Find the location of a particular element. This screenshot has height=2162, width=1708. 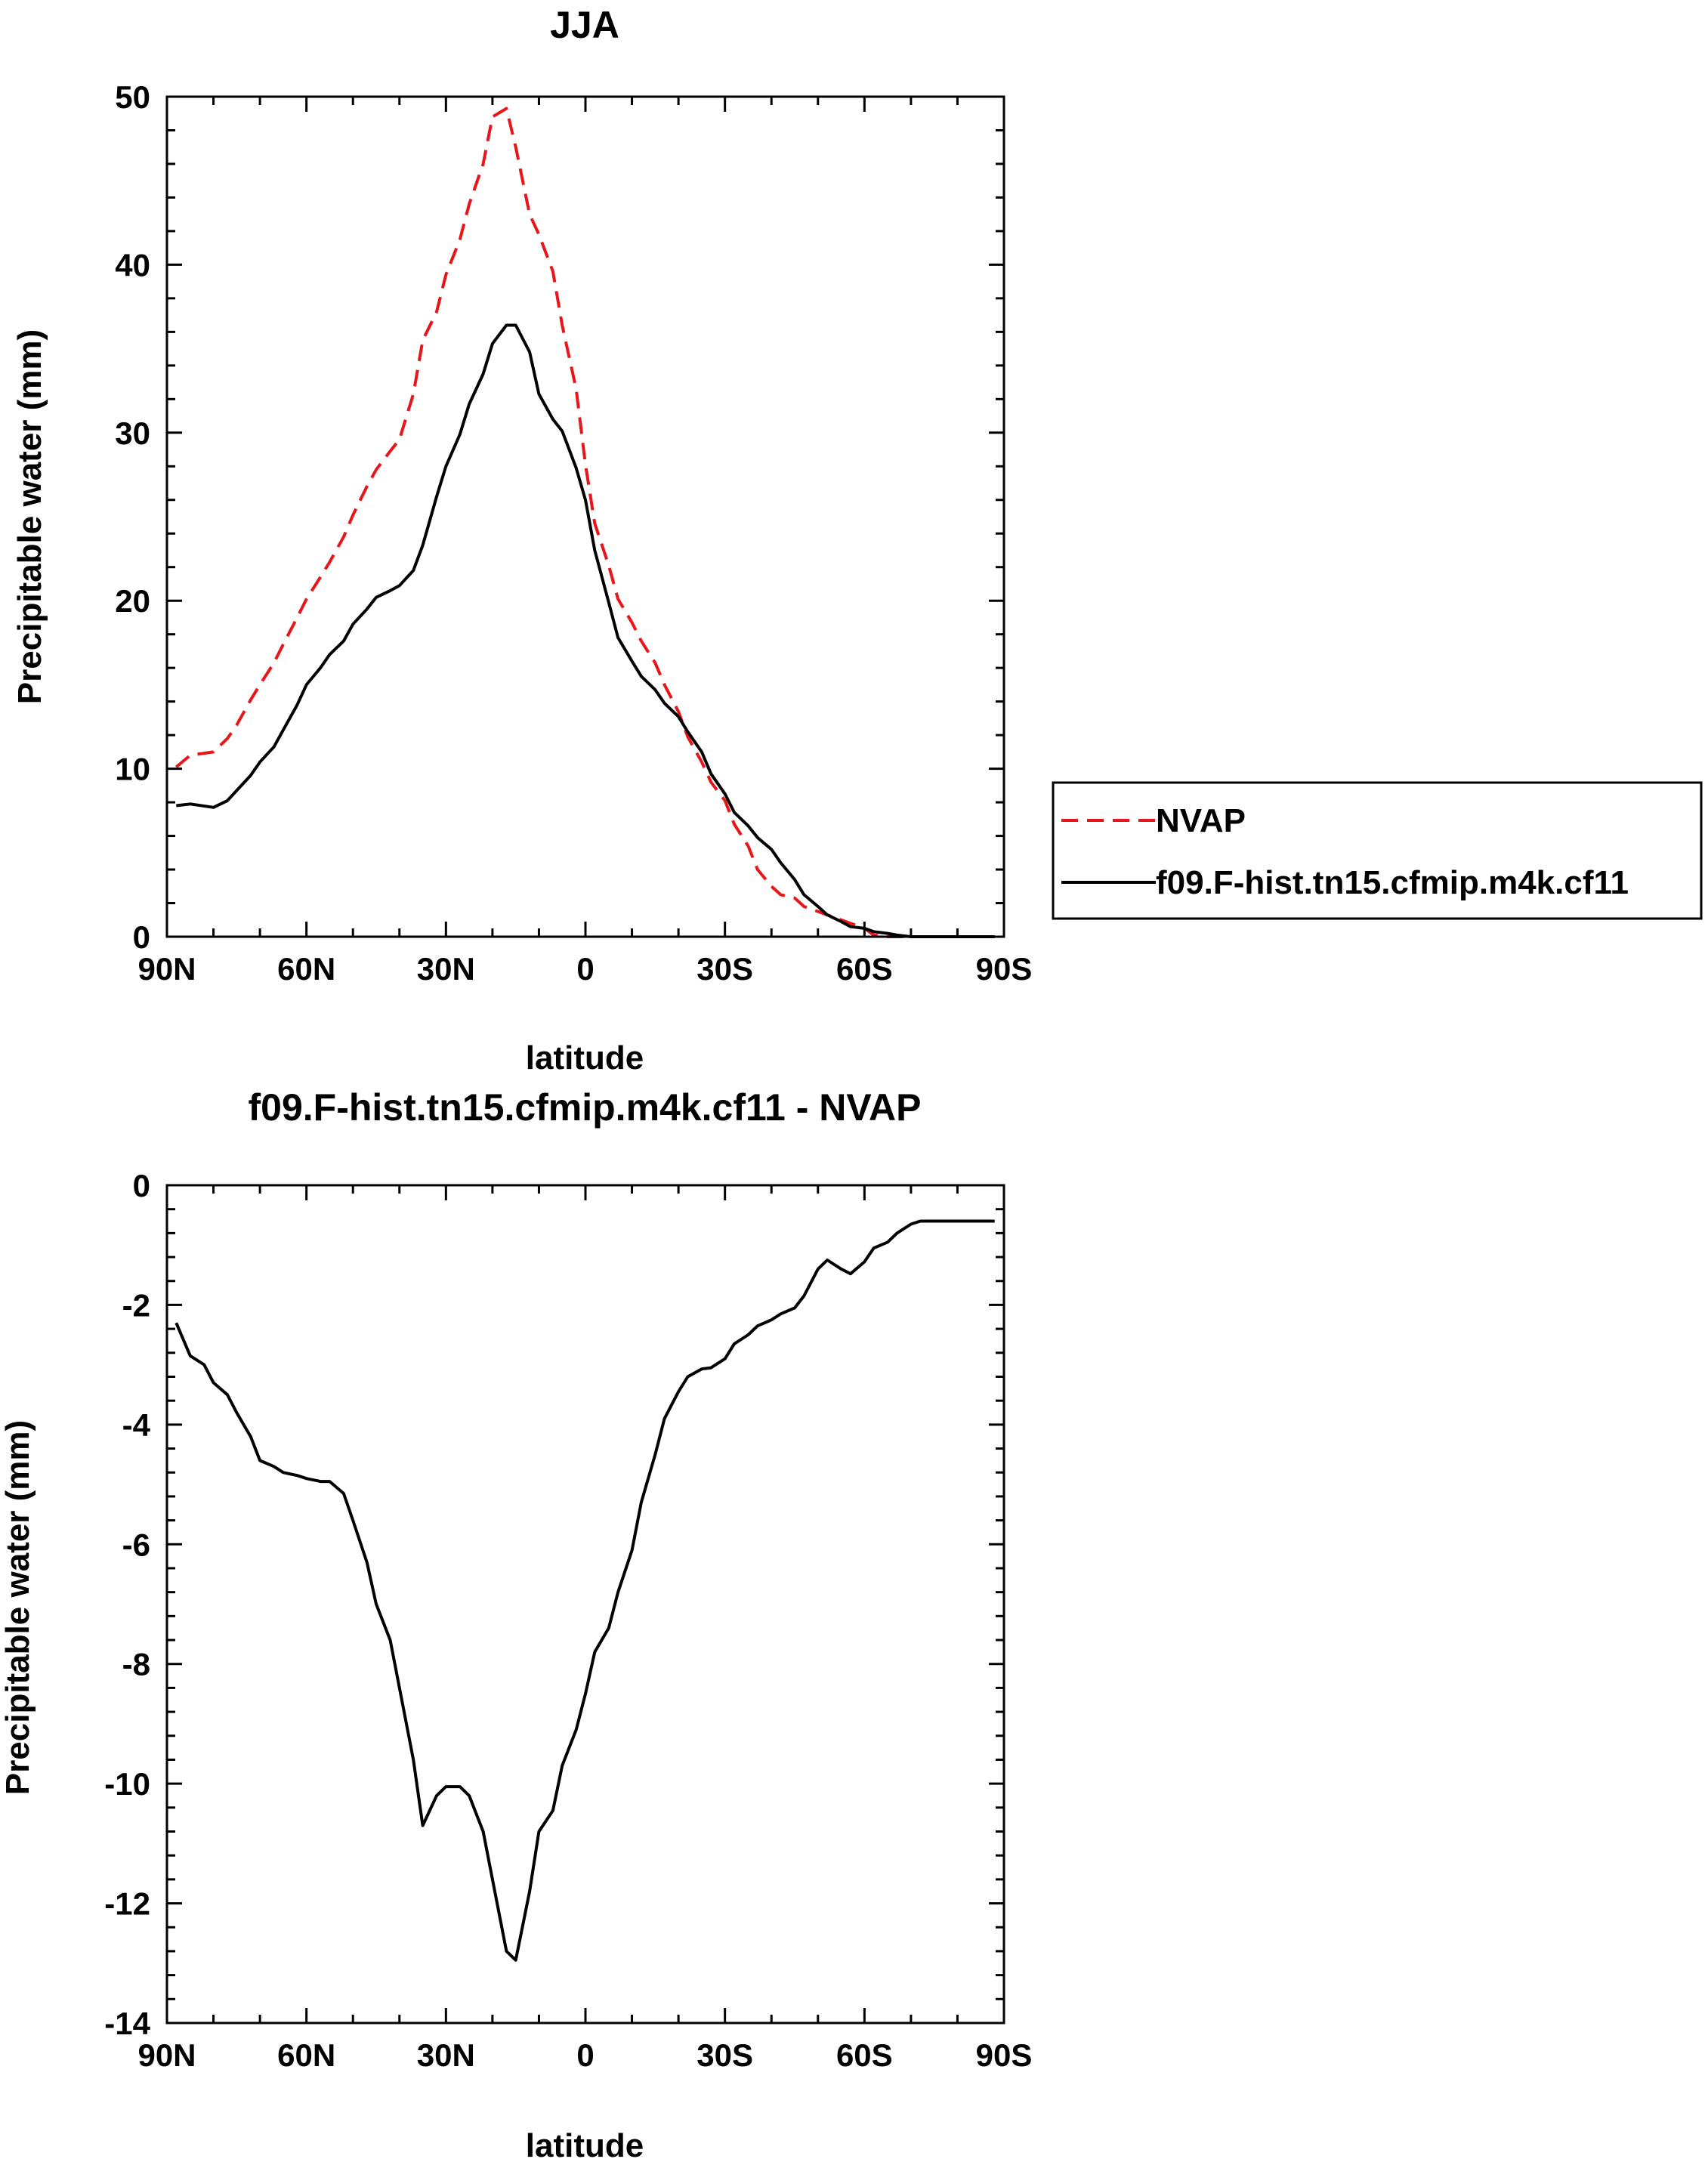

top-y-tick-label: 40 is located at coordinates (132, 265).